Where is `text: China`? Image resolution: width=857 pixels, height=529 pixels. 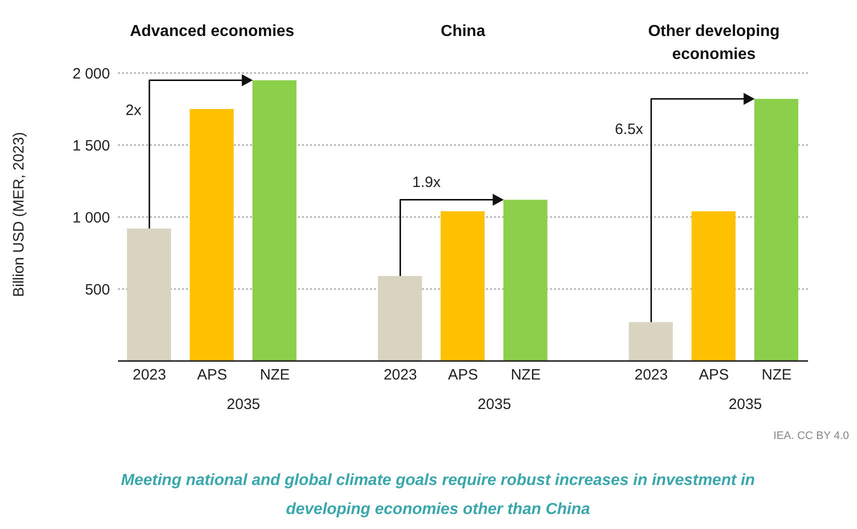
text: China is located at coordinates (463, 32).